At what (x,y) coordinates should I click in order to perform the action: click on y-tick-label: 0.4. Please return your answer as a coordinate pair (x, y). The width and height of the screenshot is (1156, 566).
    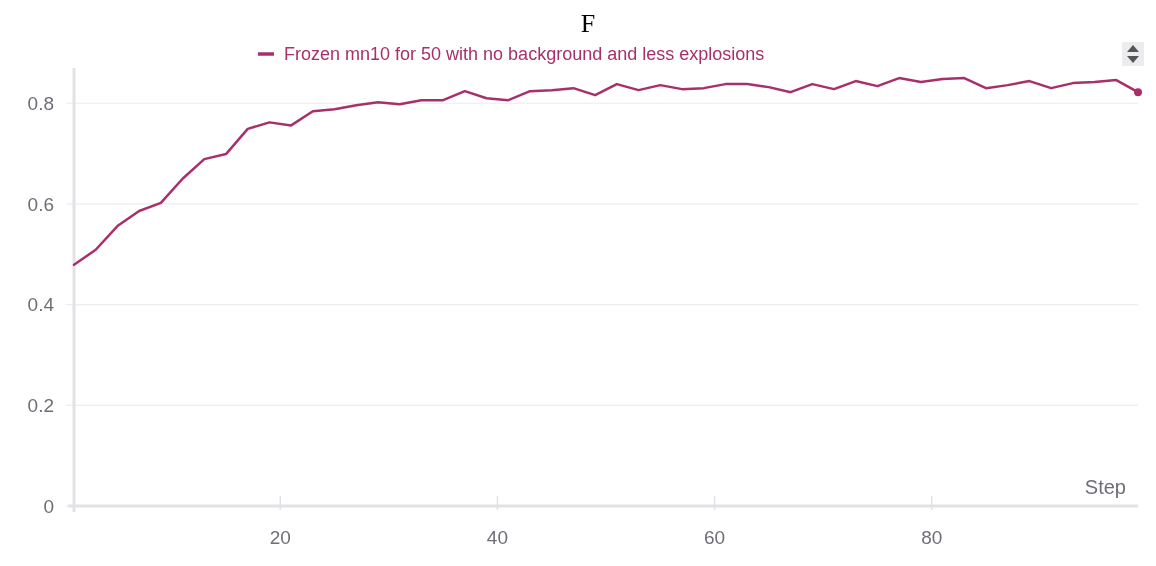
    Looking at the image, I should click on (41, 305).